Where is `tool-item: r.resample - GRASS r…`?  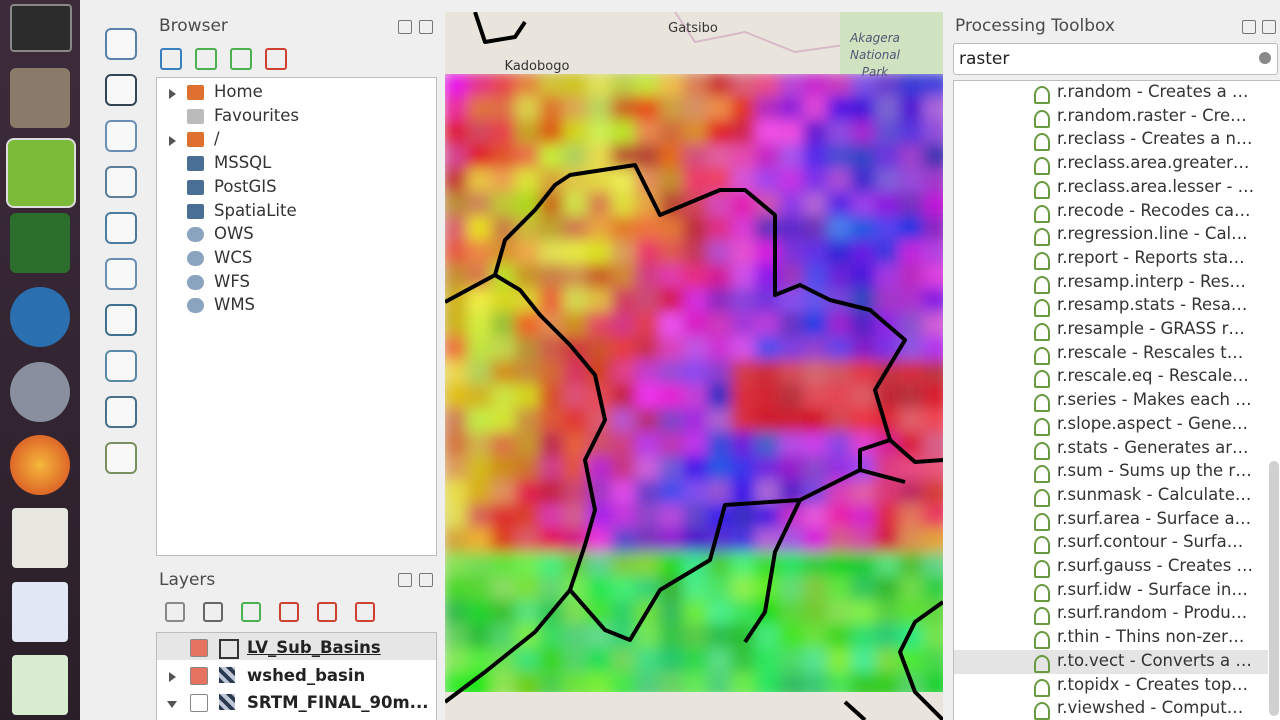
tool-item: r.resample - GRASS r… is located at coordinates (1151, 328).